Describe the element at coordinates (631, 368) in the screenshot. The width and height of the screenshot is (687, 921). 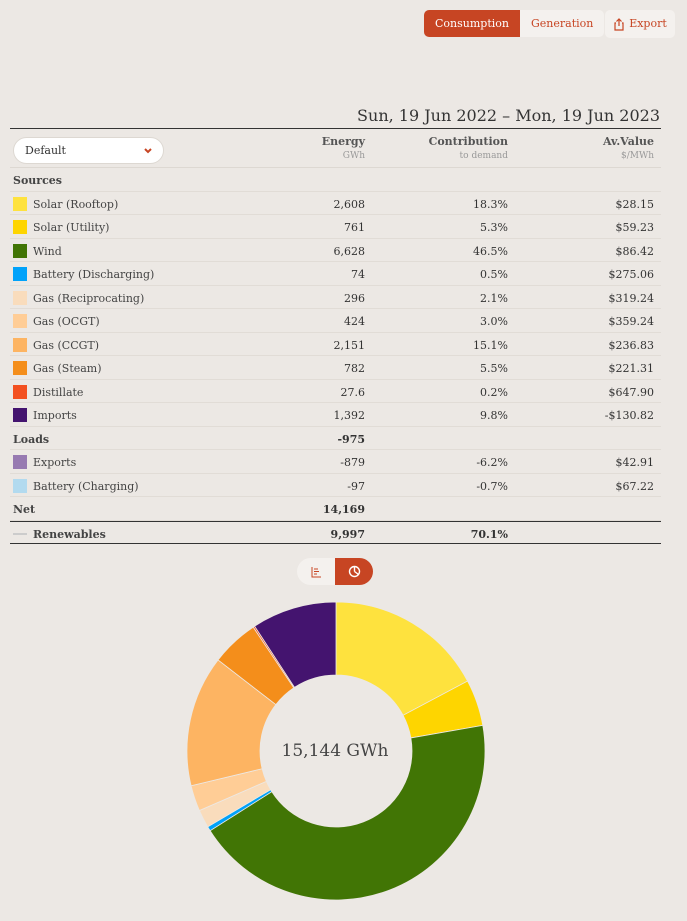
I see `row-value: $221.31` at that location.